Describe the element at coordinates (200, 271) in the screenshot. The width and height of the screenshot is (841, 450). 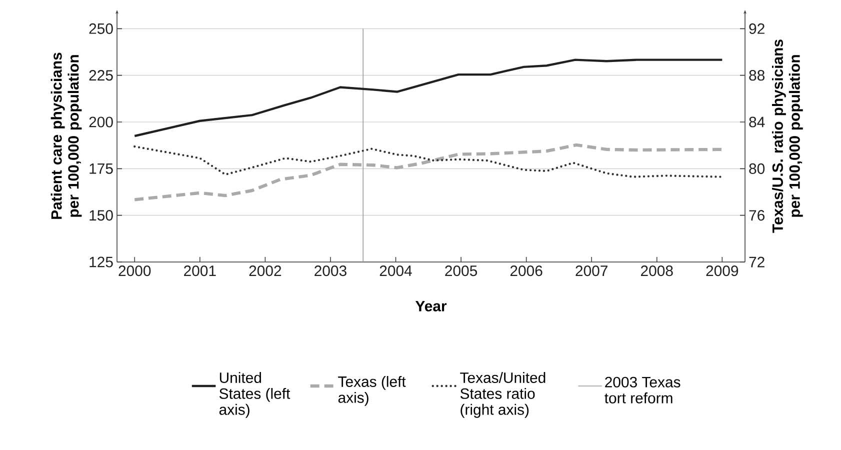
I see `x-tick-label: 2001` at that location.